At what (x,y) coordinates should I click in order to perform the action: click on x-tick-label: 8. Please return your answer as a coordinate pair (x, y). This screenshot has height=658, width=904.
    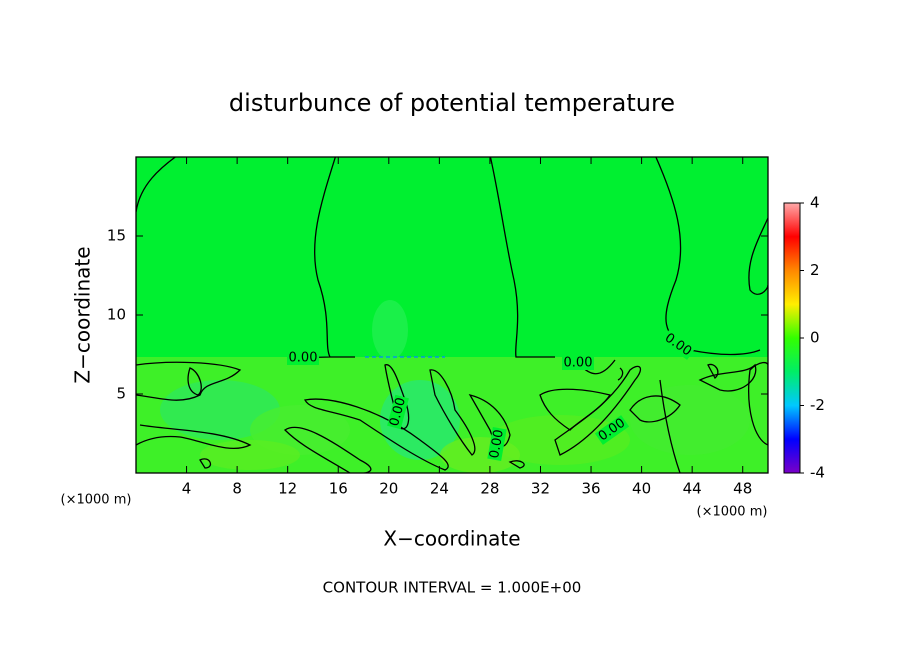
    Looking at the image, I should click on (237, 489).